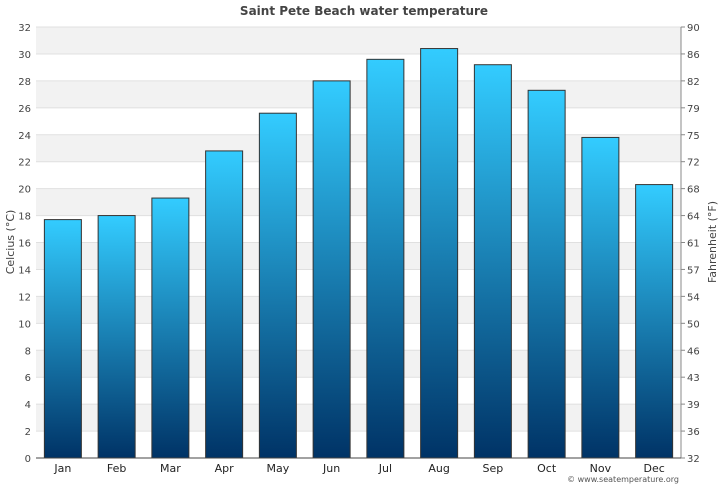 This screenshot has height=485, width=728. I want to click on chart-title: Saint Pete Beach water temperature, so click(364, 11).